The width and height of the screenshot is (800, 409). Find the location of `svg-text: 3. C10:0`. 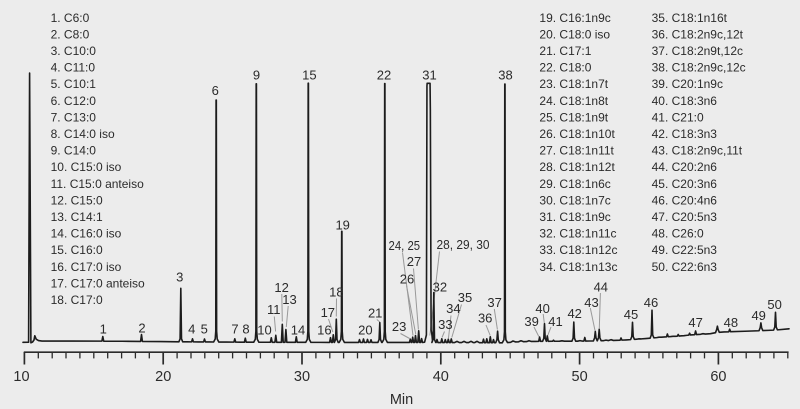

svg-text: 3. C10:0 is located at coordinates (74, 51).